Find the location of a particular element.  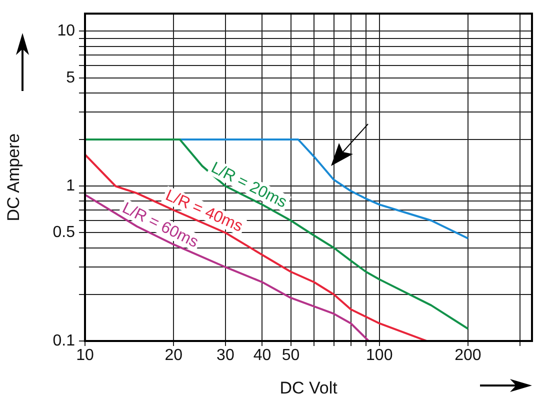

x-tick-label: 20 is located at coordinates (173, 355).